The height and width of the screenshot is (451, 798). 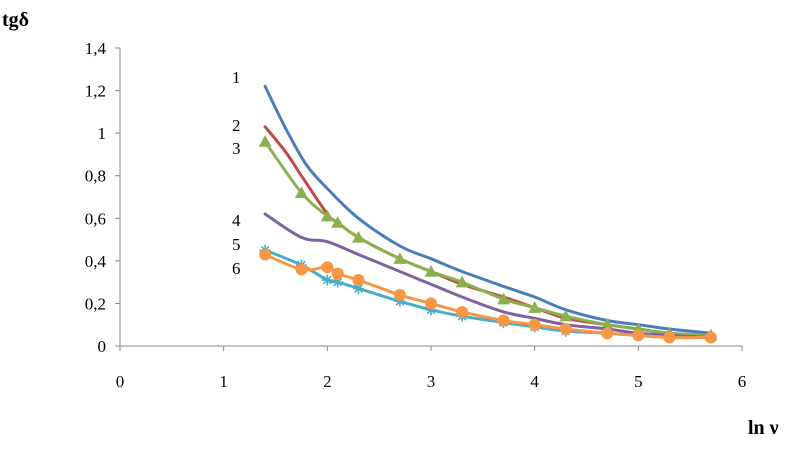 What do you see at coordinates (96, 48) in the screenshot?
I see `y-tick-label: 1,4` at bounding box center [96, 48].